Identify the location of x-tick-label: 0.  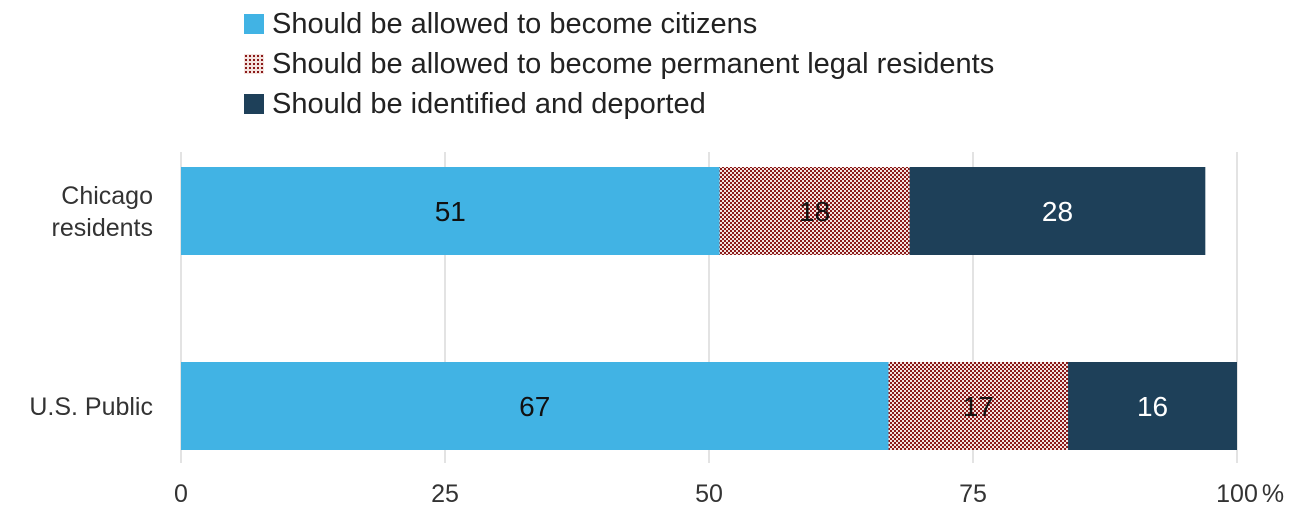
(181, 493).